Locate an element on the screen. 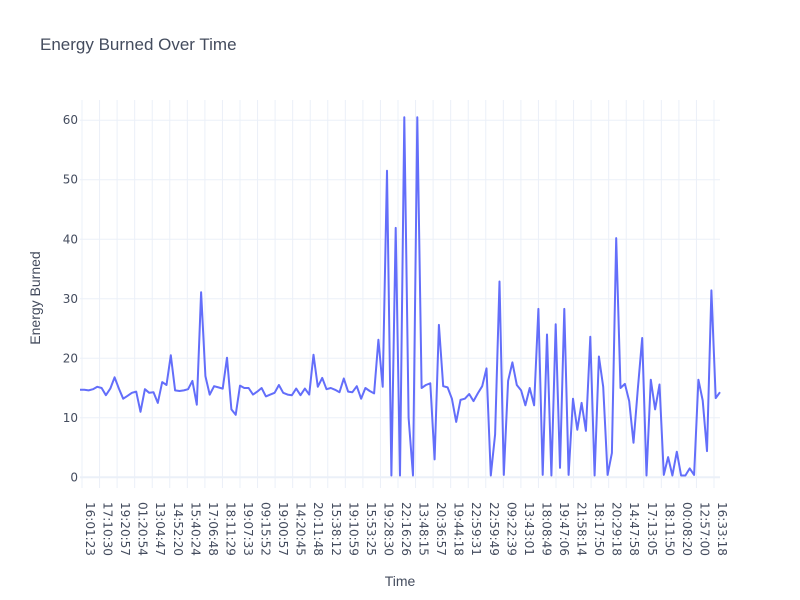 Image resolution: width=800 pixels, height=600 pixels. chart-title: Energy Burned Over Time is located at coordinates (138, 44).